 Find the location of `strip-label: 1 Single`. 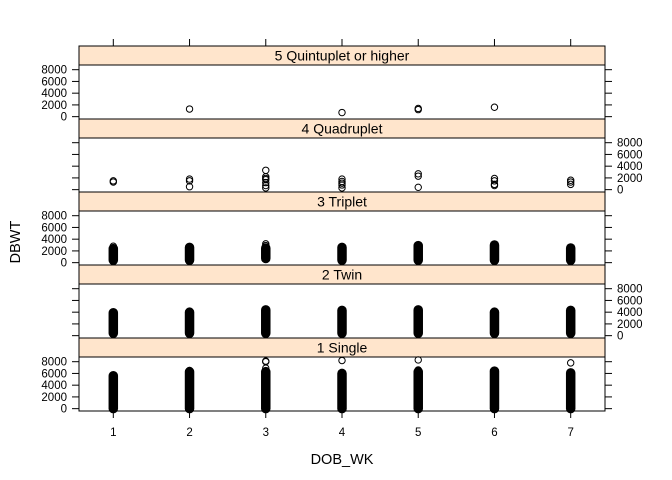

strip-label: 1 Single is located at coordinates (342, 348).